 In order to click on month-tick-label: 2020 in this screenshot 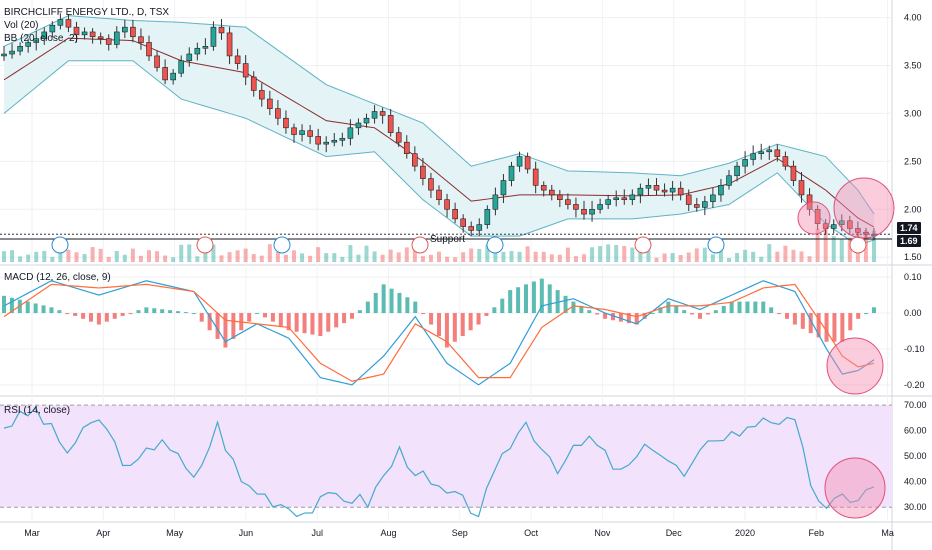, I will do `click(745, 533)`.